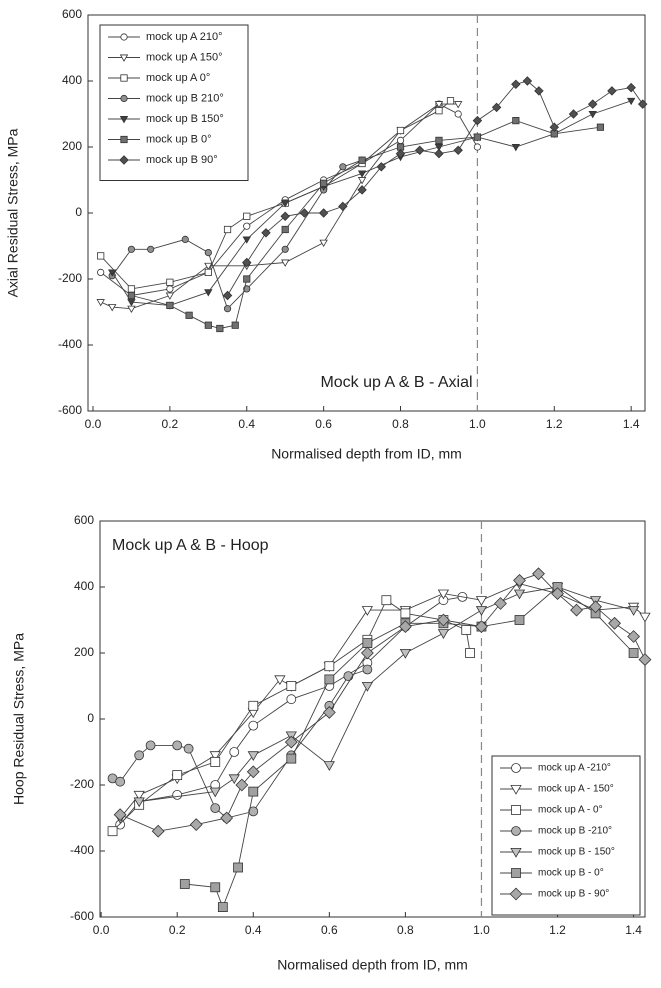 Image resolution: width=661 pixels, height=988 pixels. What do you see at coordinates (372, 965) in the screenshot?
I see `x-axis-label: Normalised depth from ID, mm` at bounding box center [372, 965].